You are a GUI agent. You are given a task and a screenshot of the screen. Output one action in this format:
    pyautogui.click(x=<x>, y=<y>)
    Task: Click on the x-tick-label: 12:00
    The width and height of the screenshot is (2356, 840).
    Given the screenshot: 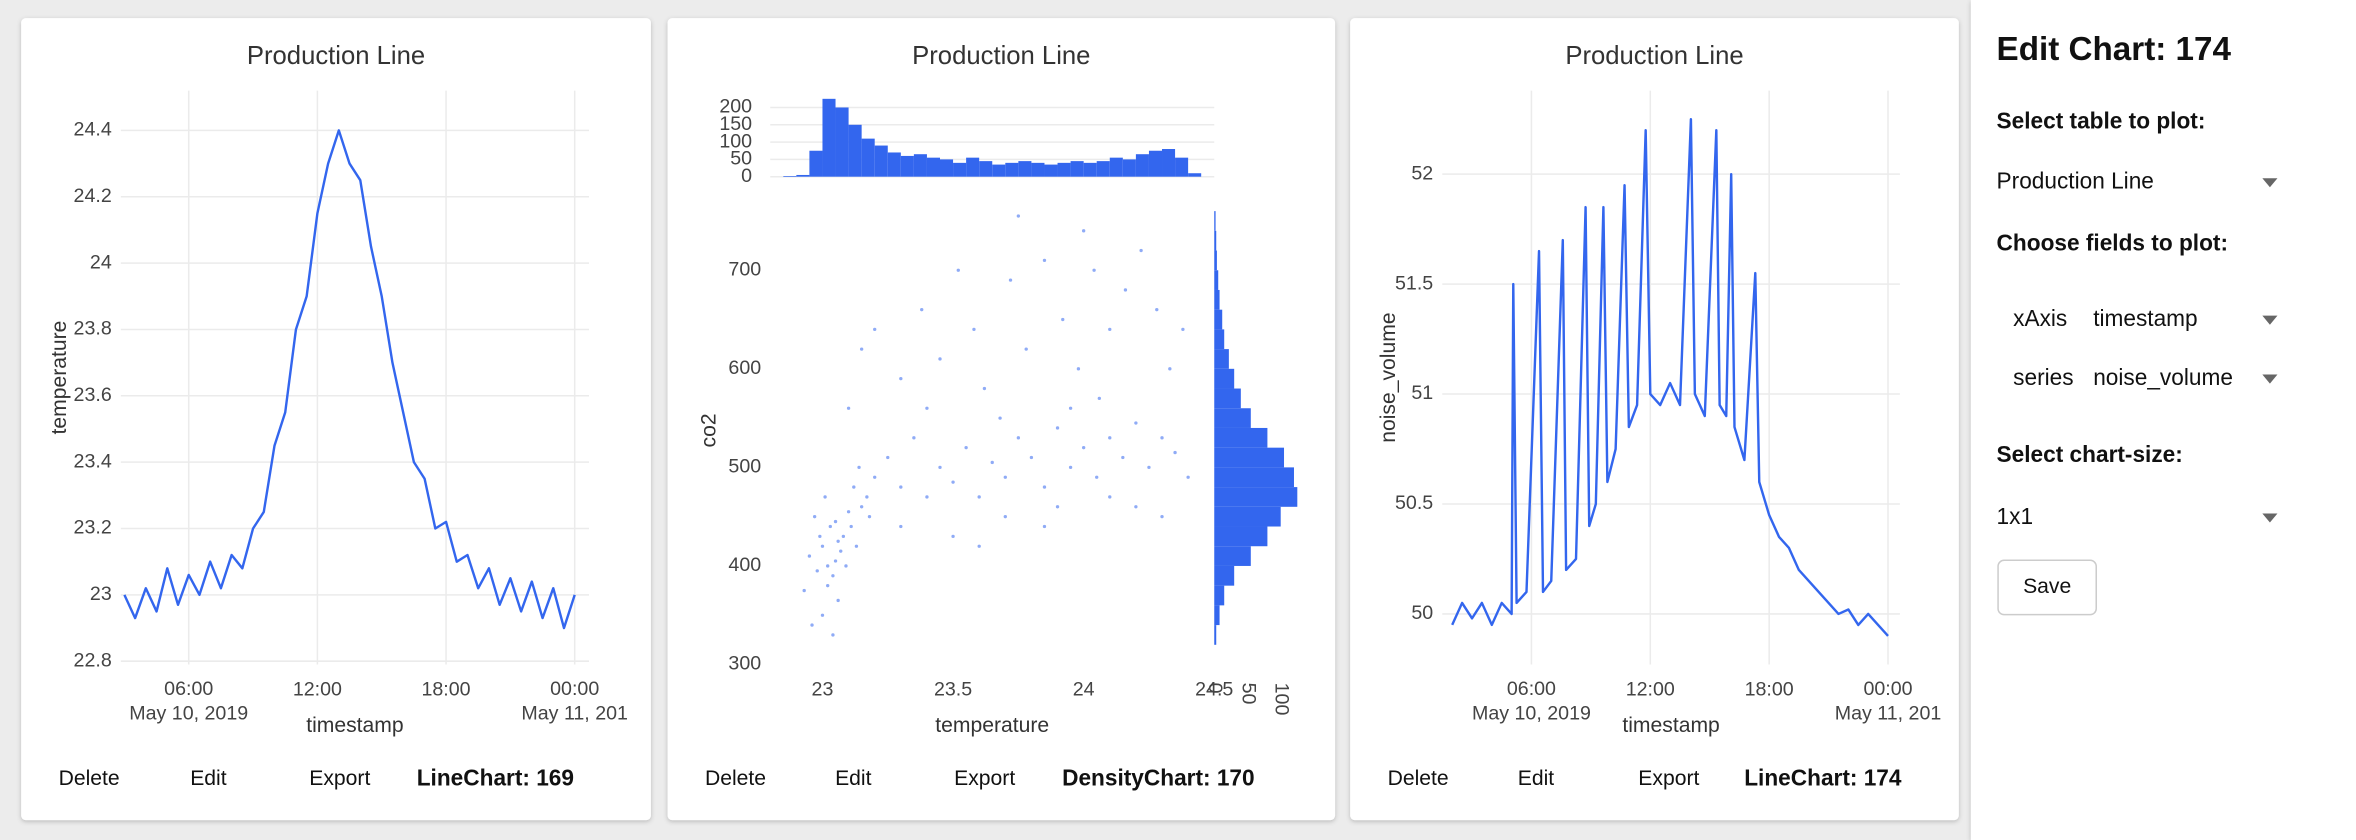 What is the action you would take?
    pyautogui.click(x=317, y=689)
    